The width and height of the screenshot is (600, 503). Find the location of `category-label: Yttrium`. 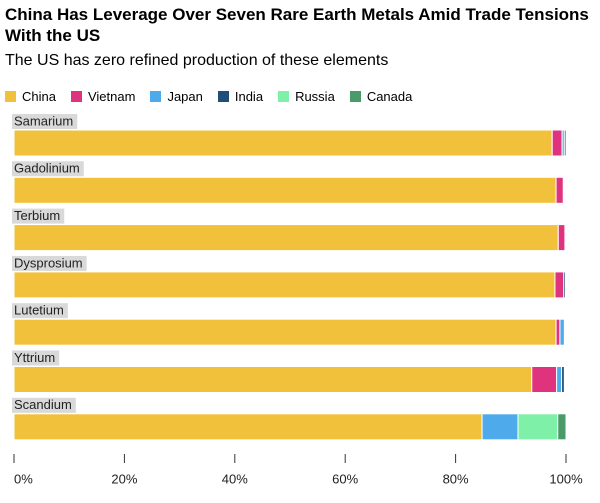

category-label: Yttrium is located at coordinates (34, 357).